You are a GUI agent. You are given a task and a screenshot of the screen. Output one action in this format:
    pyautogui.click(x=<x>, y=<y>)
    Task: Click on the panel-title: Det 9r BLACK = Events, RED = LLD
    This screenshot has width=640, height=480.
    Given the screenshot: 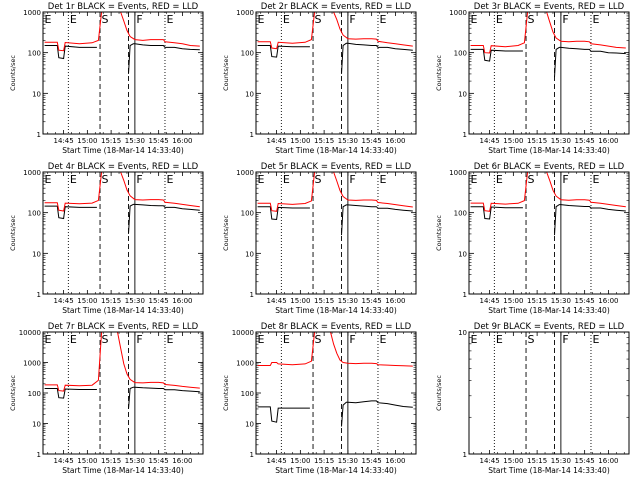 What is the action you would take?
    pyautogui.click(x=549, y=327)
    